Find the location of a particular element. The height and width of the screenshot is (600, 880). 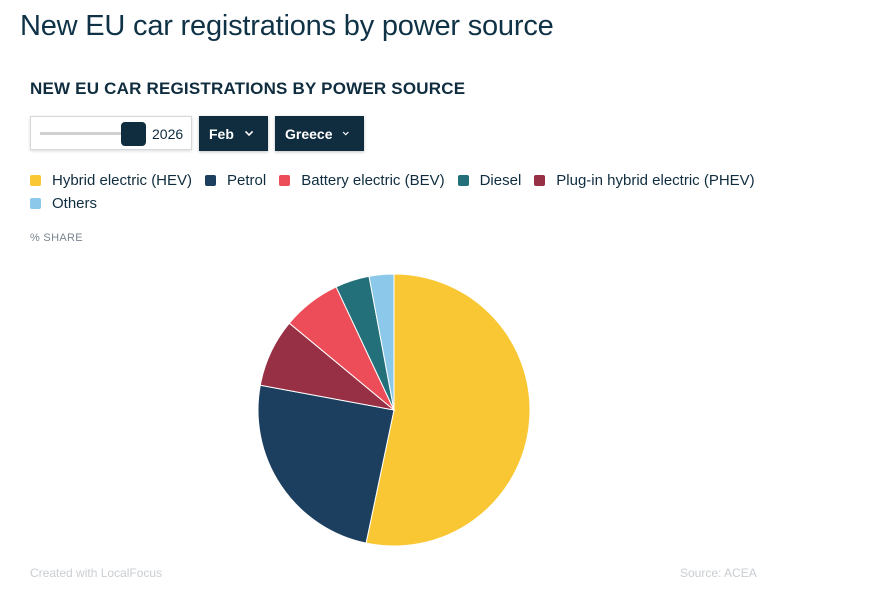

month-dropdown-label: Feb is located at coordinates (221, 133).